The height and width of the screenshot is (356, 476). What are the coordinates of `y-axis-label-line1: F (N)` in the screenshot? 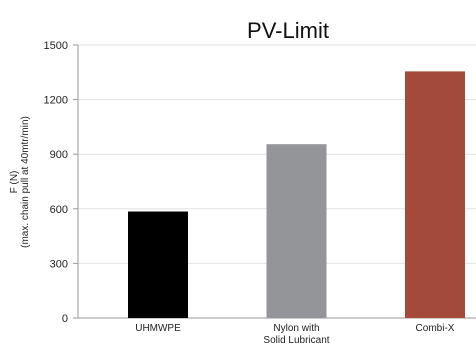 It's located at (14, 182).